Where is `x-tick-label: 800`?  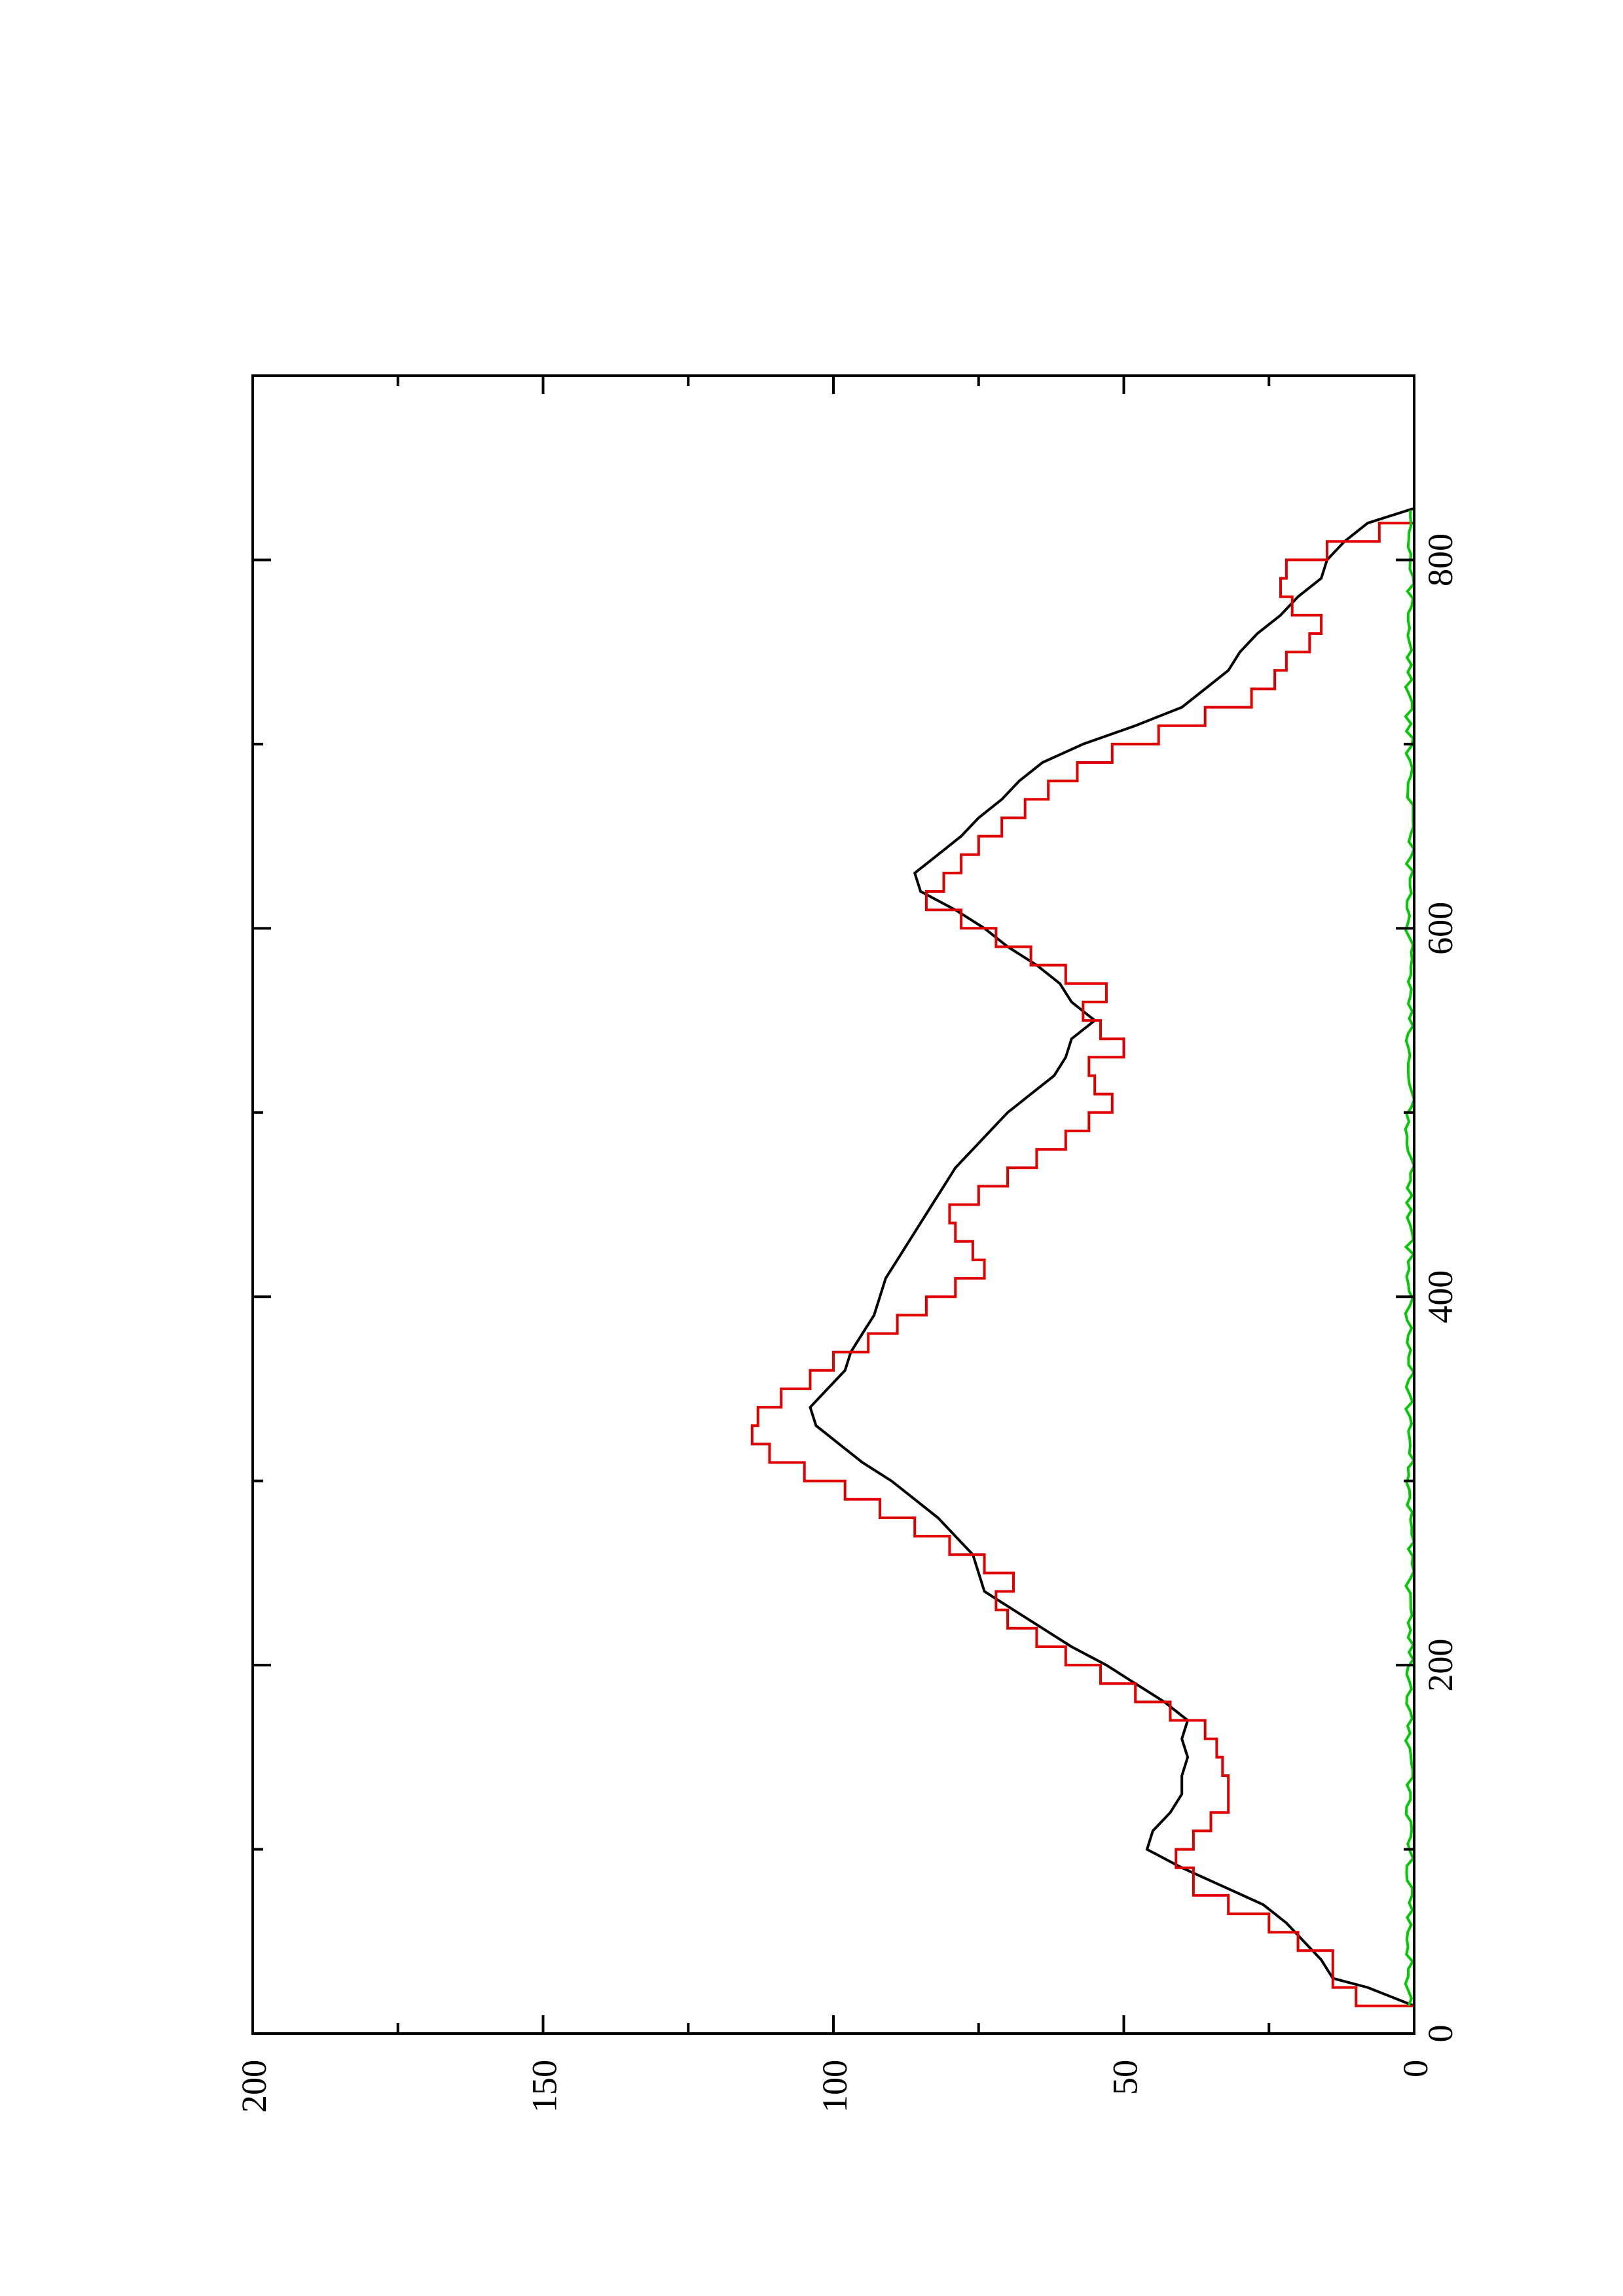
x-tick-label: 800 is located at coordinates (1440, 559).